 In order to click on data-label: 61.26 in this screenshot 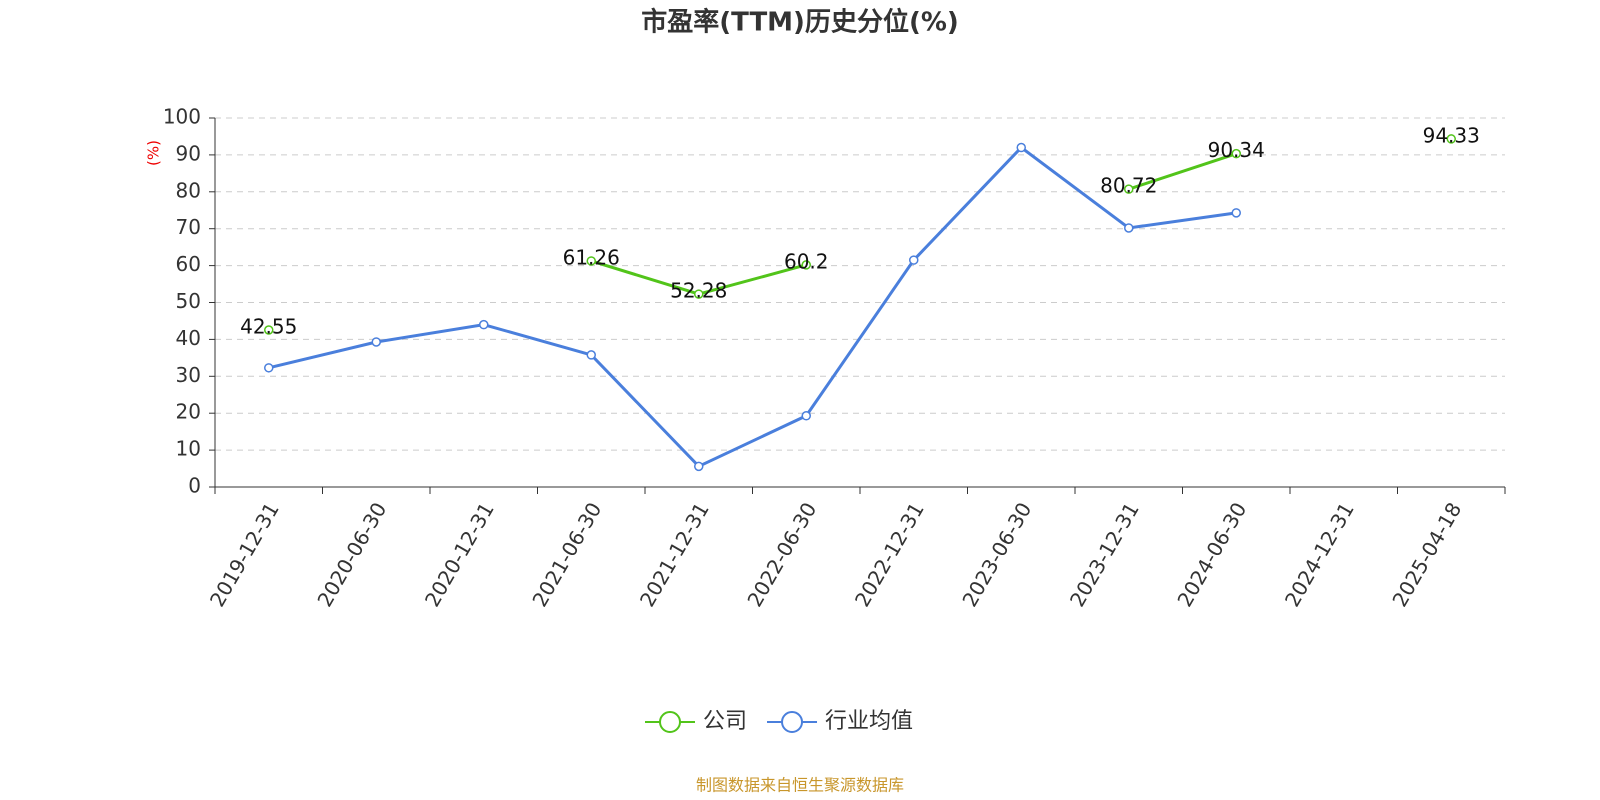, I will do `click(591, 257)`.